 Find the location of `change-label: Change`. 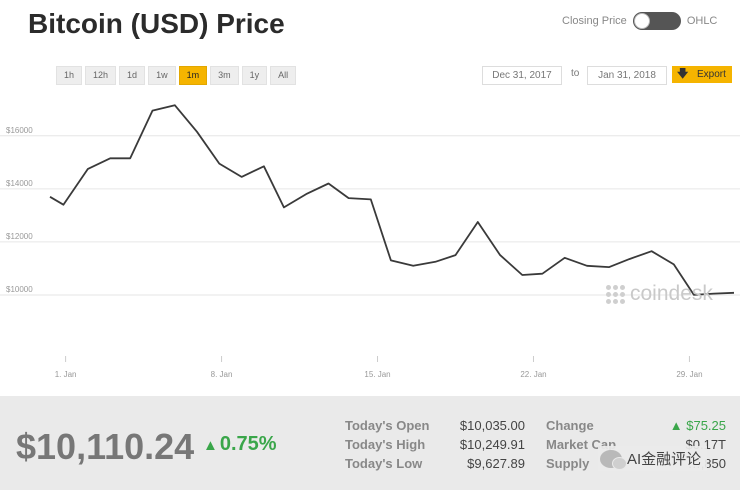

change-label: Change is located at coordinates (570, 425).